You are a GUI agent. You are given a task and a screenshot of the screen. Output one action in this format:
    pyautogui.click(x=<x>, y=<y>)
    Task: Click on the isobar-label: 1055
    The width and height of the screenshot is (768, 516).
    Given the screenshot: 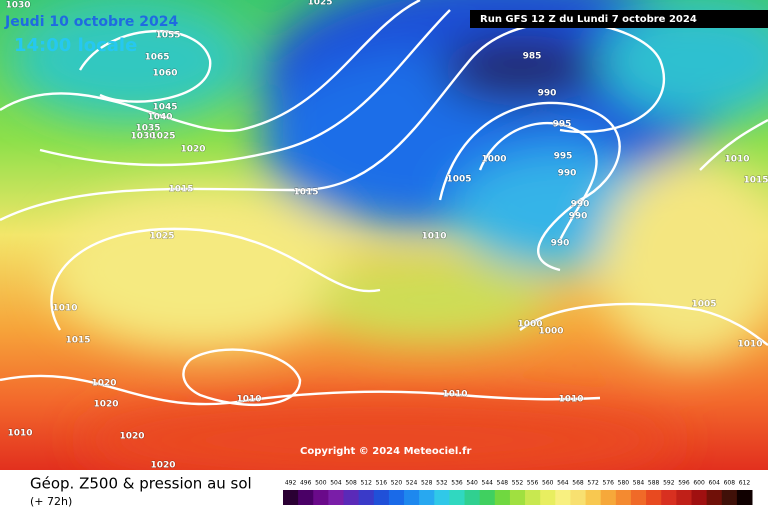 What is the action you would take?
    pyautogui.click(x=167, y=36)
    